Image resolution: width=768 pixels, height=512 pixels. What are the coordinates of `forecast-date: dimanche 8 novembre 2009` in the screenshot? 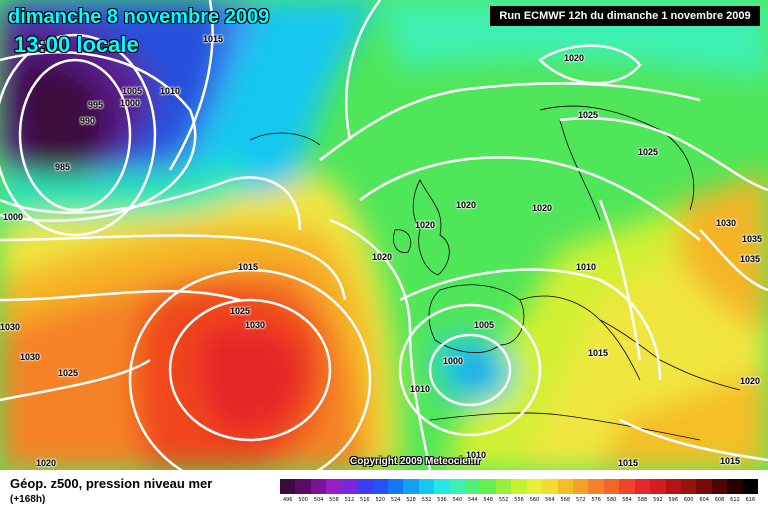 It's located at (139, 17).